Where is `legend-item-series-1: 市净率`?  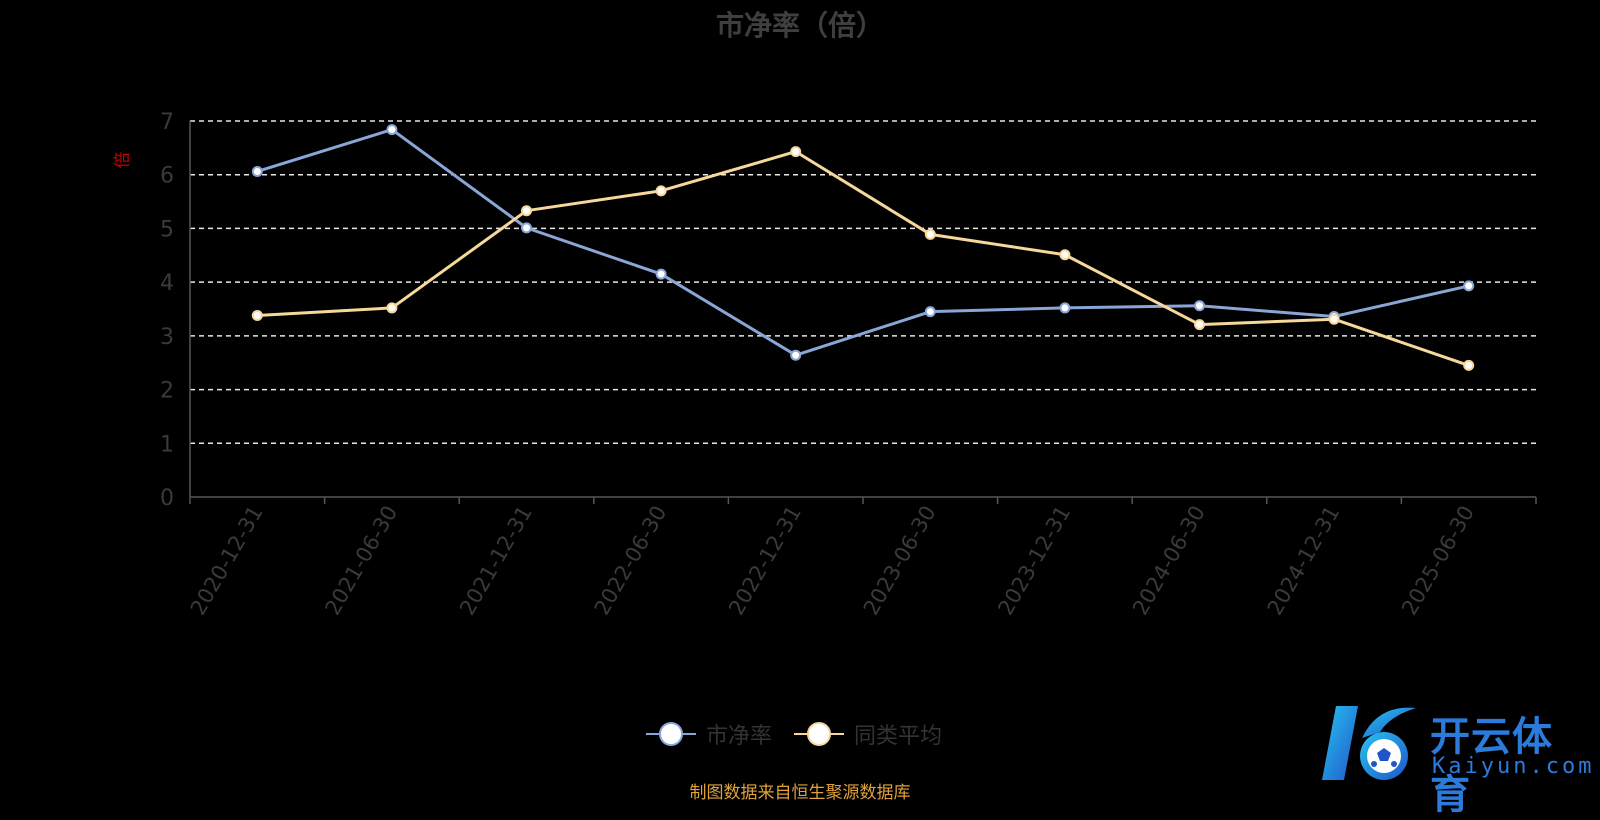
legend-item-series-1: 市净率 is located at coordinates (709, 734).